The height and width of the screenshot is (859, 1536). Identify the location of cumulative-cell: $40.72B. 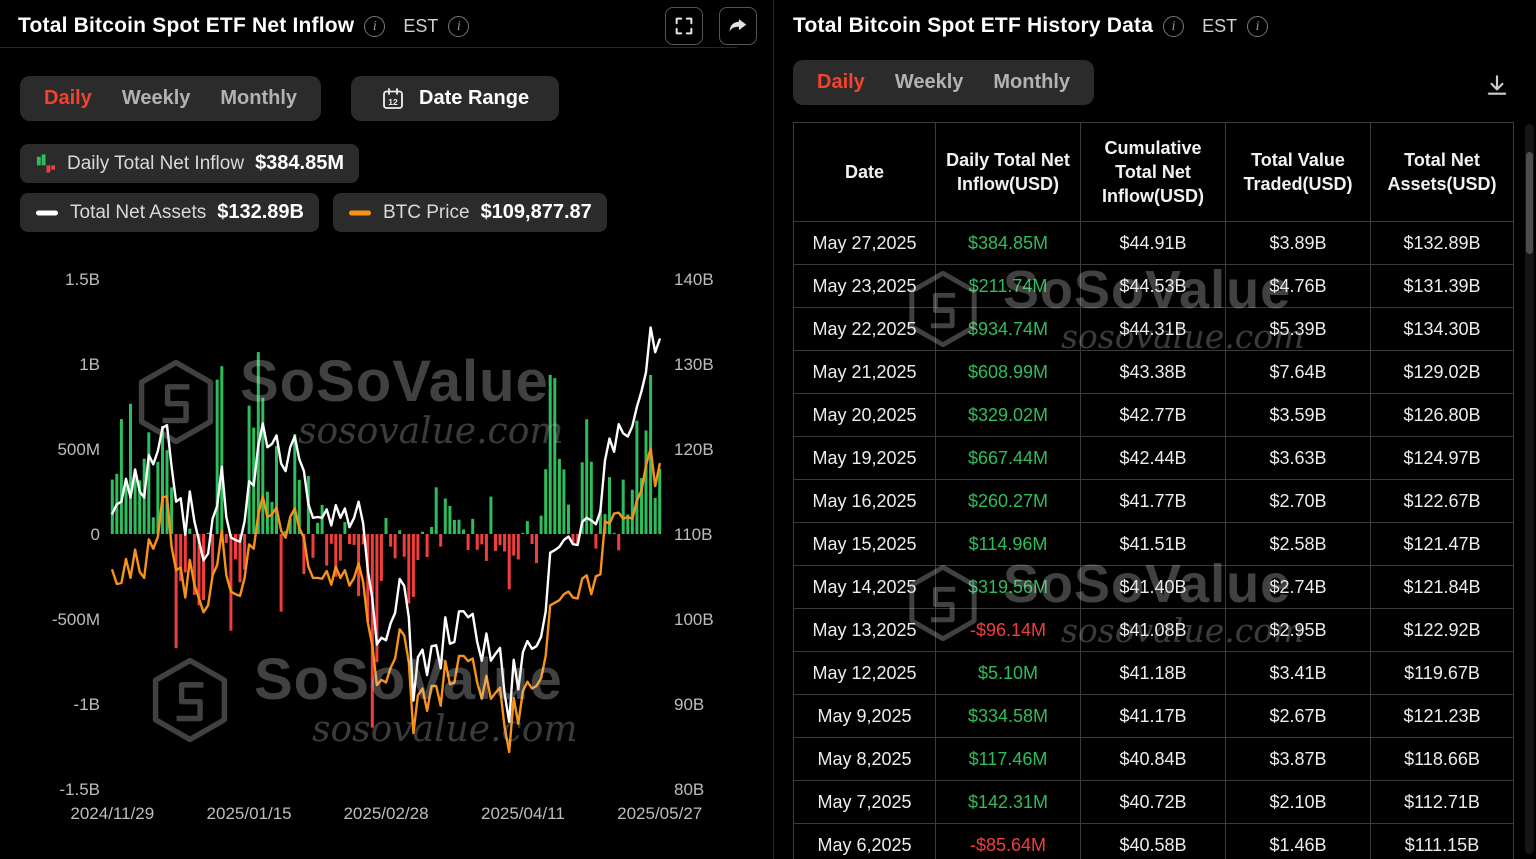
(1153, 802).